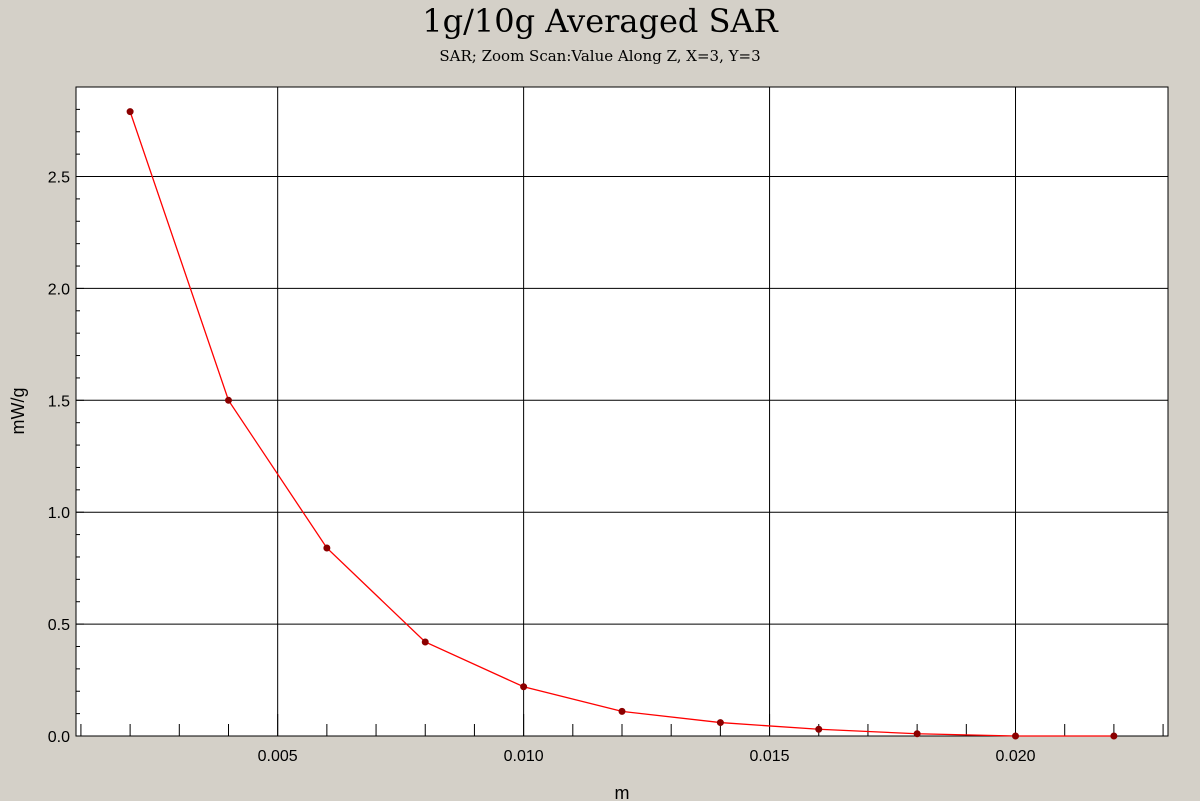 This screenshot has width=1200, height=801. I want to click on chart-title: 1g/10g Averaged SAR, so click(600, 21).